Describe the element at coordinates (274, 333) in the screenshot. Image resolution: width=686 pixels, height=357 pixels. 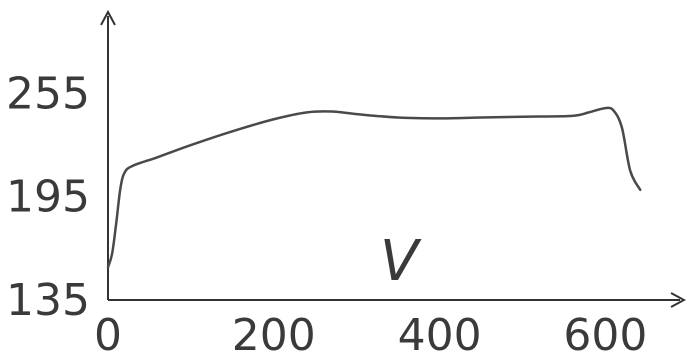
I see `x-tick-label: 200` at that location.